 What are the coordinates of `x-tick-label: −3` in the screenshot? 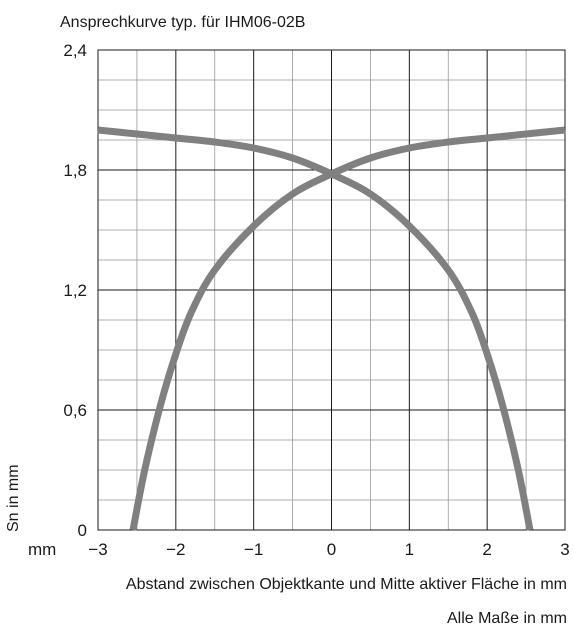 It's located at (97, 549).